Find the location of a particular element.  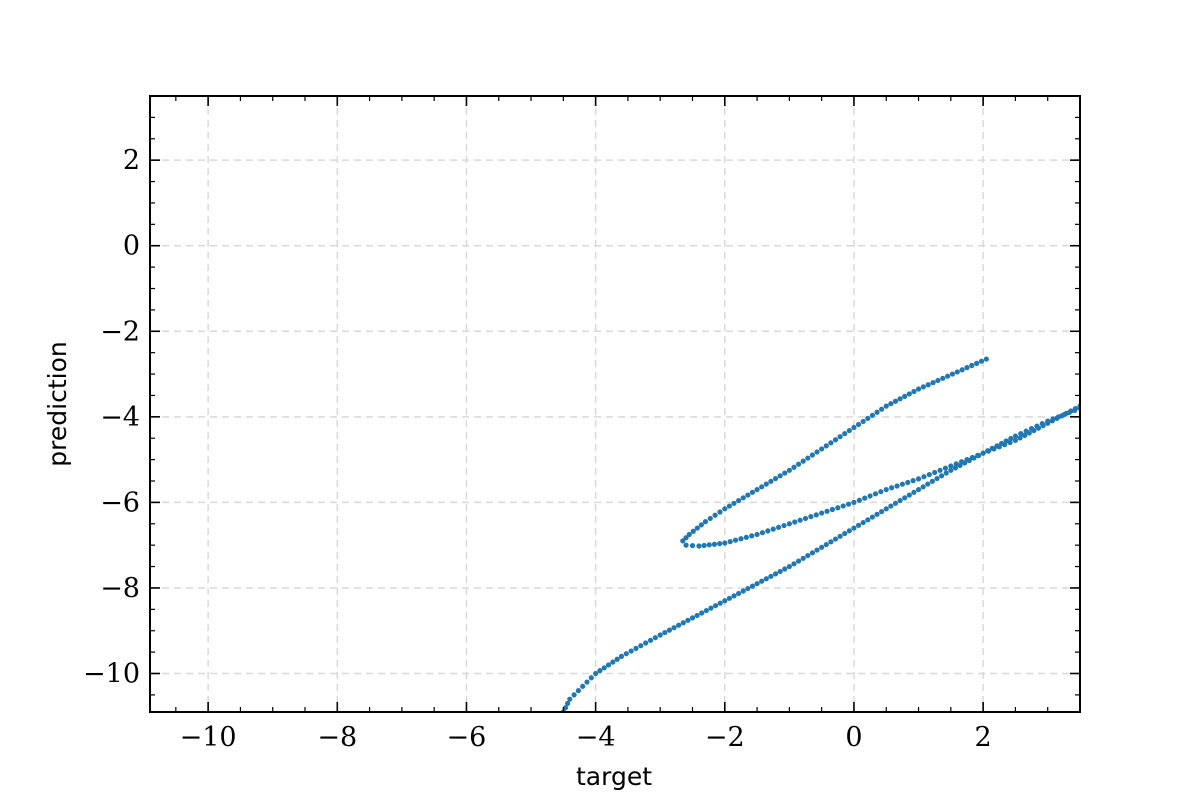

y-tick-label: −8 is located at coordinates (120, 588).